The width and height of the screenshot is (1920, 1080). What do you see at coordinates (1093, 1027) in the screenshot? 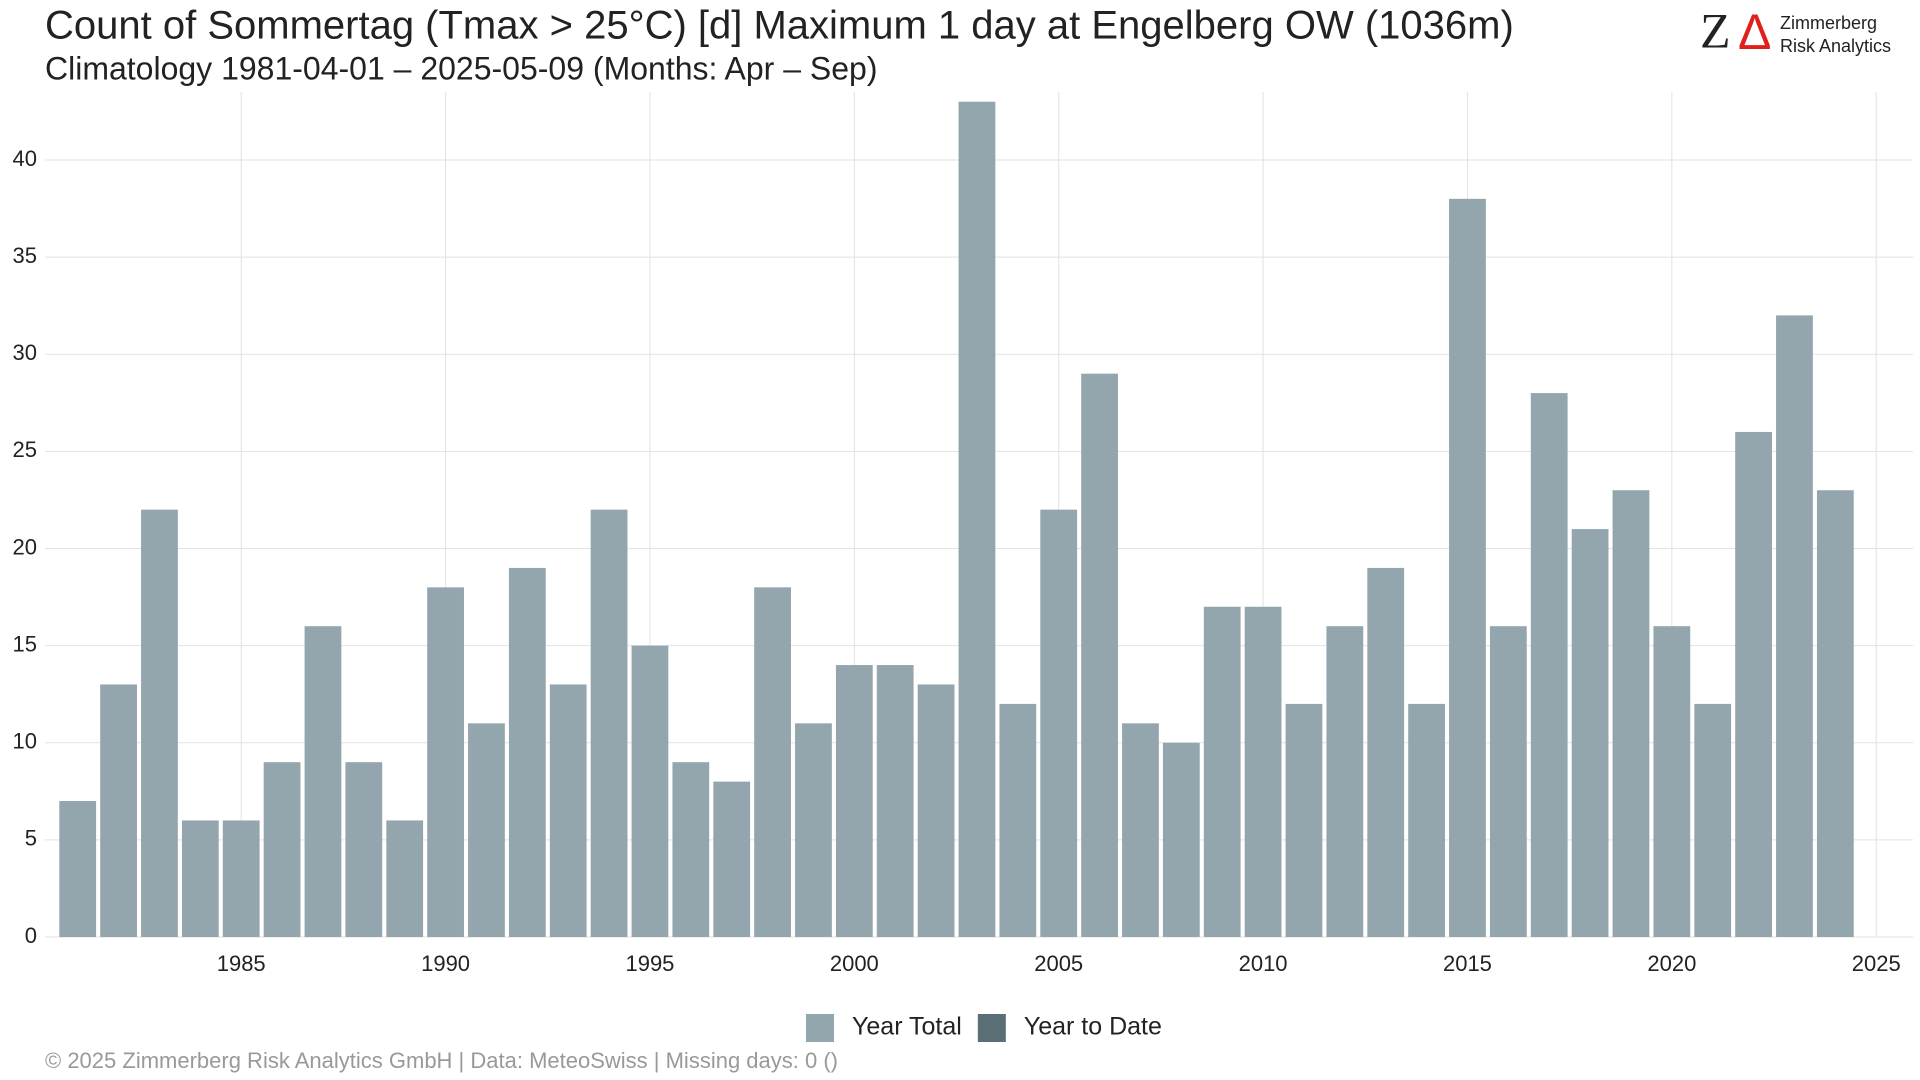
I see `legend-label: Year to Date` at bounding box center [1093, 1027].